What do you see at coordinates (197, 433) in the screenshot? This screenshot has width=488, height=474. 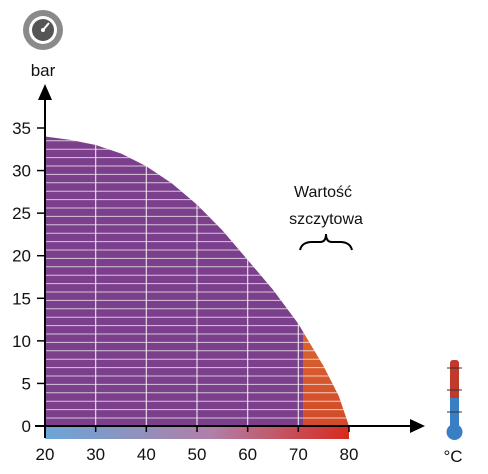 I see `temperature-gradient-bar` at bounding box center [197, 433].